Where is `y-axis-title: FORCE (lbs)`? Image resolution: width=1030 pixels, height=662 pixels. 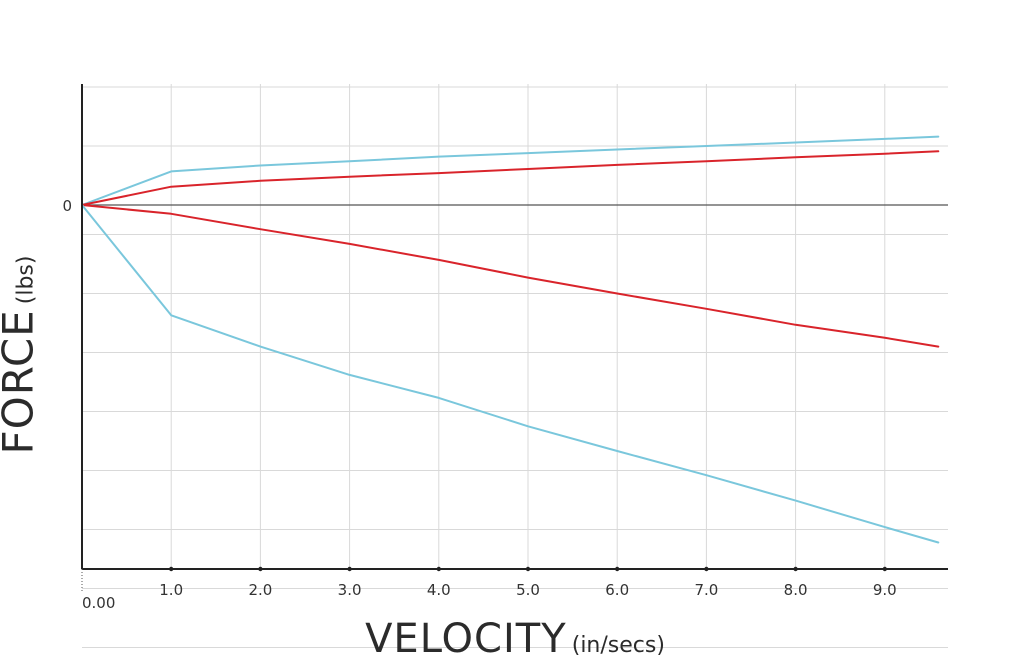
y-axis-title: FORCE (lbs) is located at coordinates (21, 355).